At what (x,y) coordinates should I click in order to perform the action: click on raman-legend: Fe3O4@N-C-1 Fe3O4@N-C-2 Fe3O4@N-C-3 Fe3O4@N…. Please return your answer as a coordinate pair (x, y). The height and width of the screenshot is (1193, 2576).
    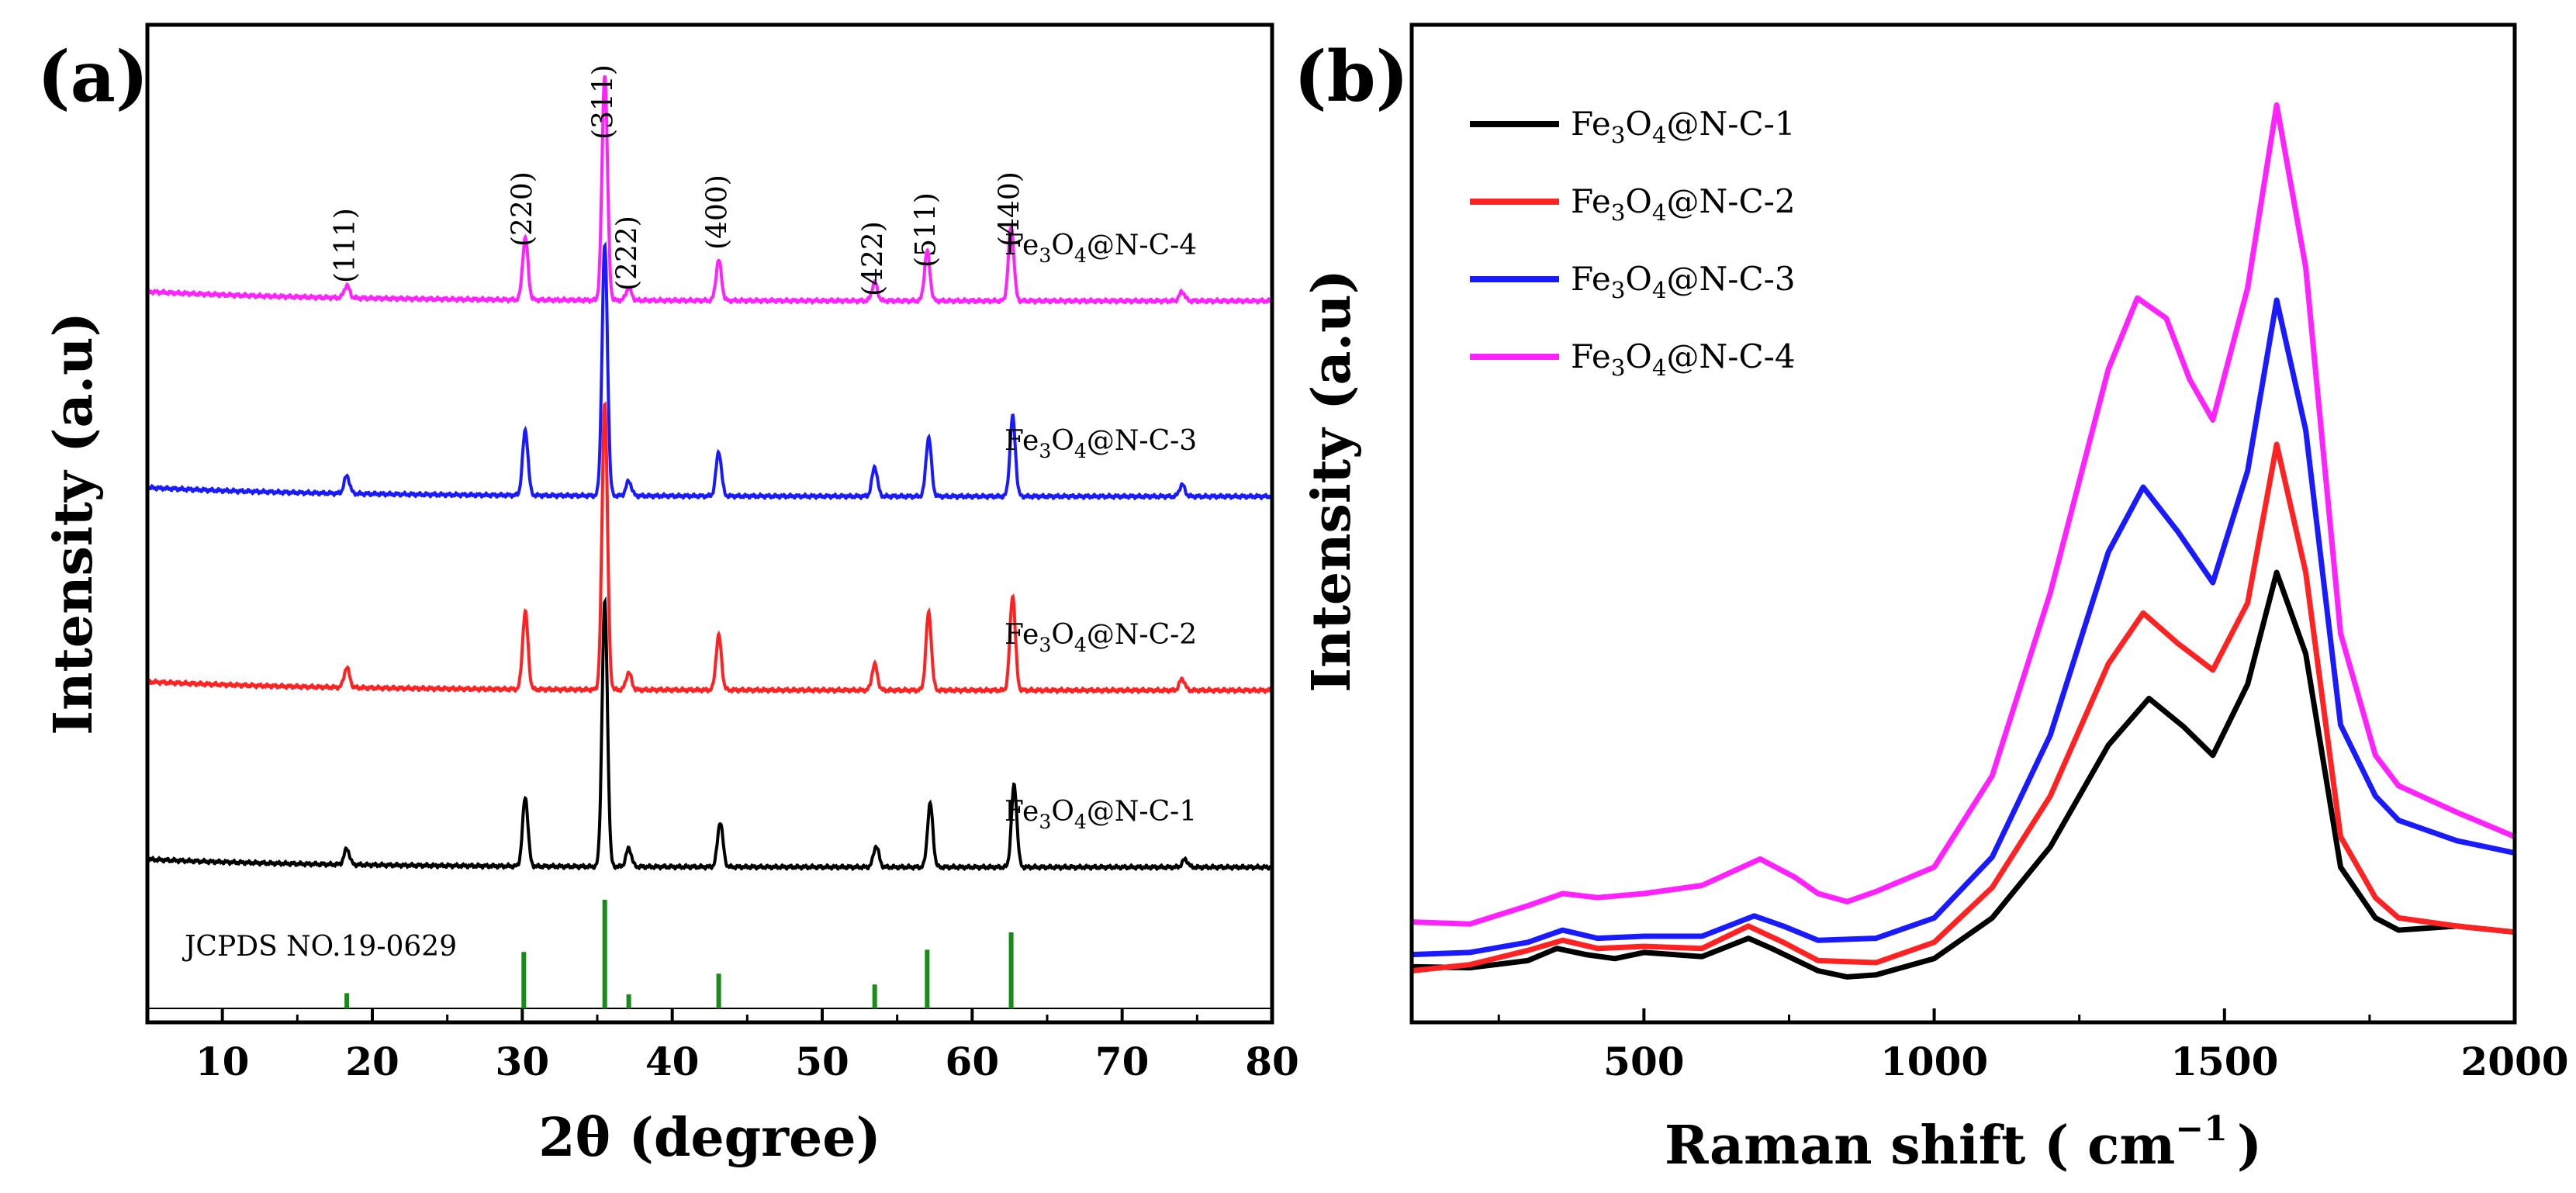
    Looking at the image, I should click on (1633, 243).